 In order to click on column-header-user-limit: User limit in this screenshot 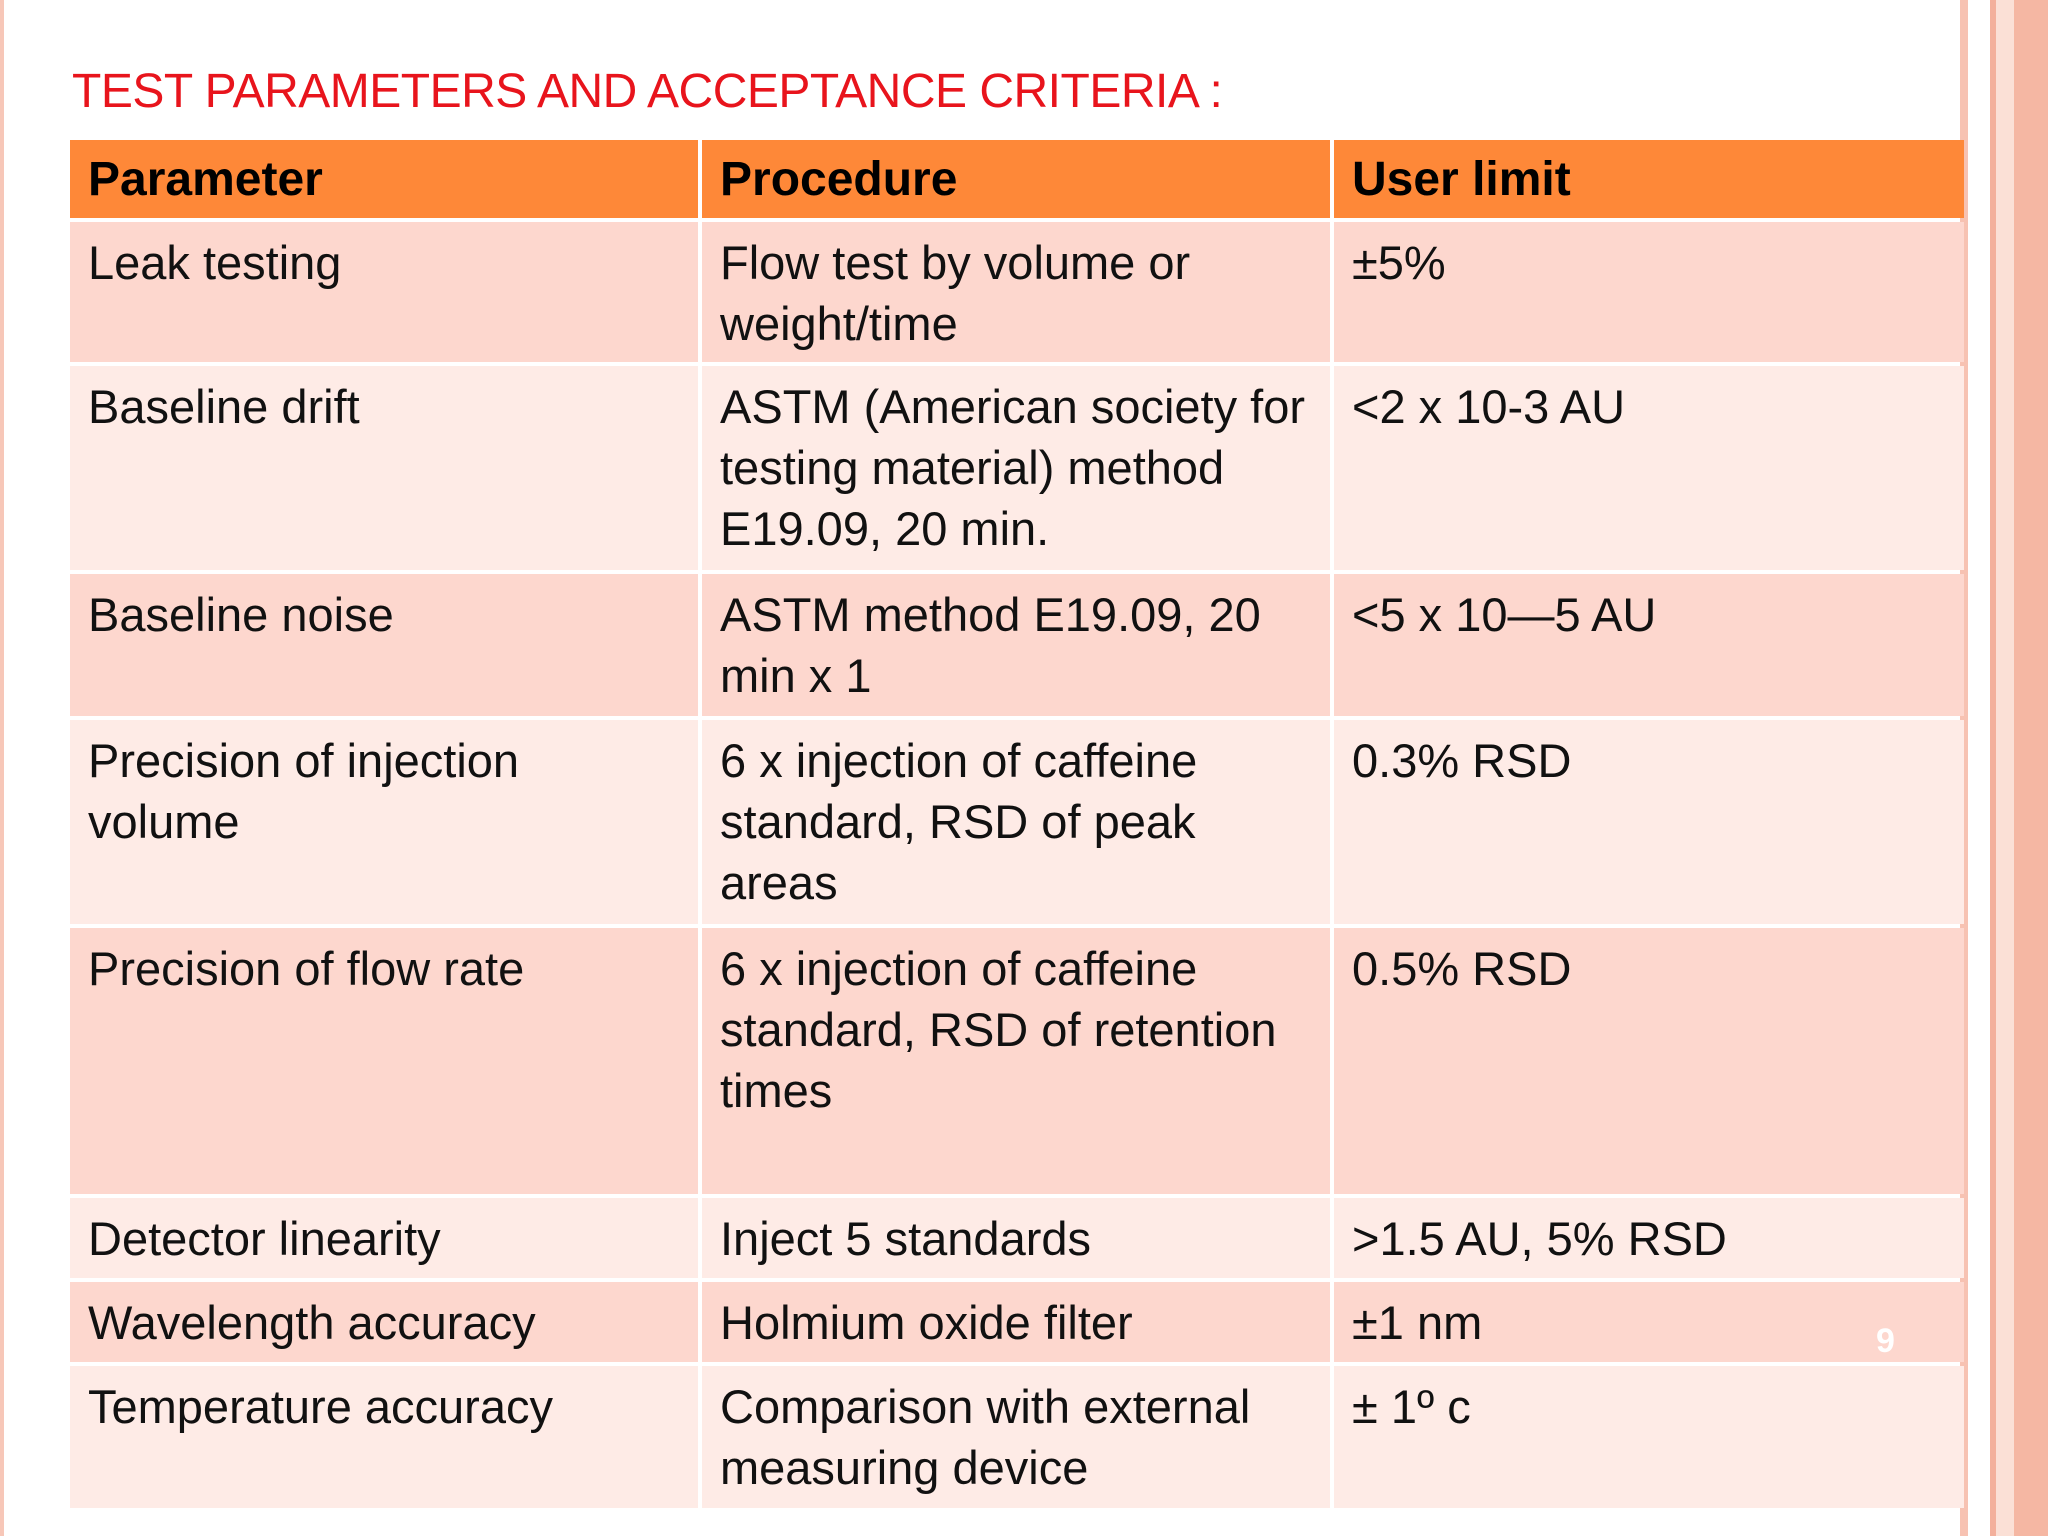, I will do `click(1649, 179)`.